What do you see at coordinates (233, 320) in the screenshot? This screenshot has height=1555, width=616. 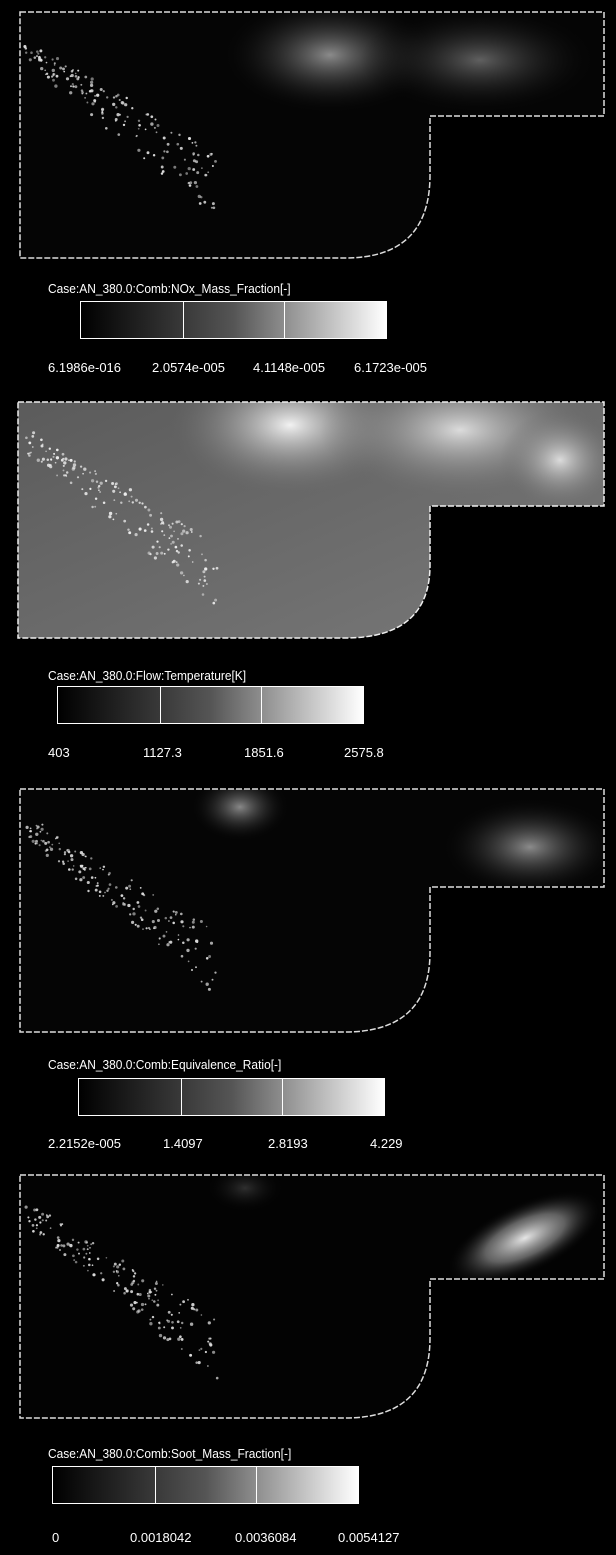 I see `nox-colorbar` at bounding box center [233, 320].